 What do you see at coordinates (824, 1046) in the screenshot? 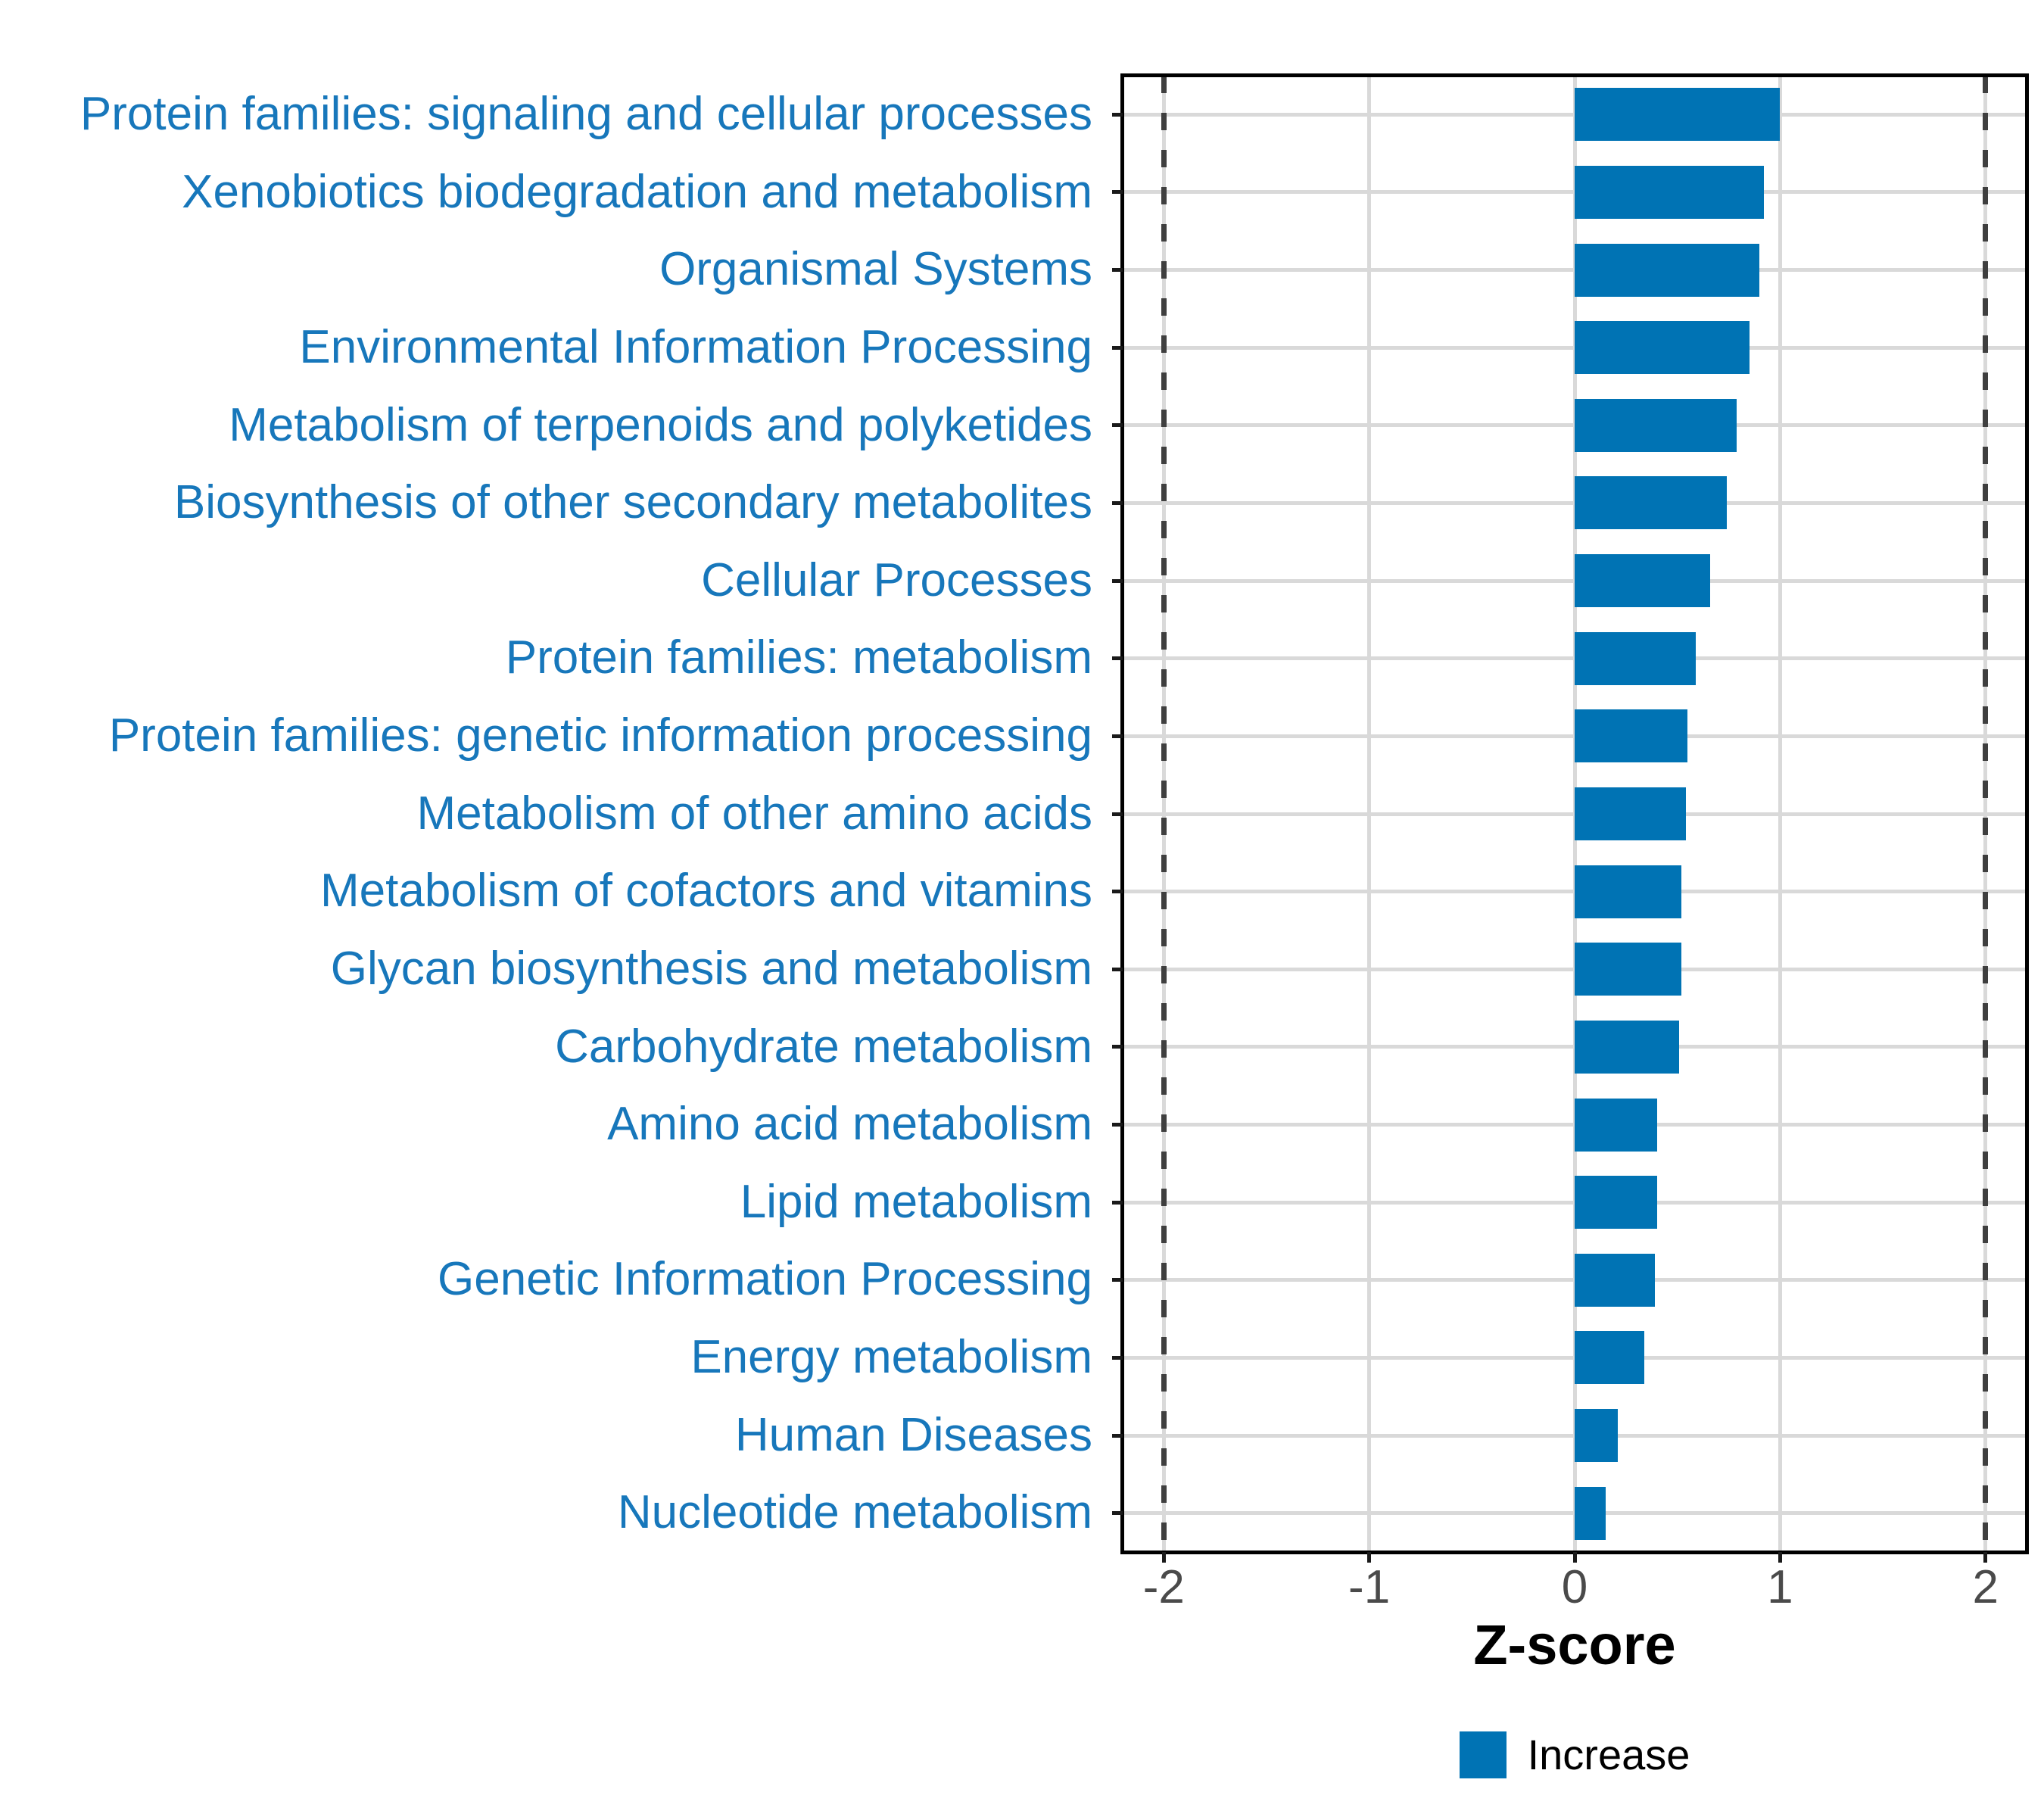
I see `category-label: Carbohydrate metabolism` at bounding box center [824, 1046].